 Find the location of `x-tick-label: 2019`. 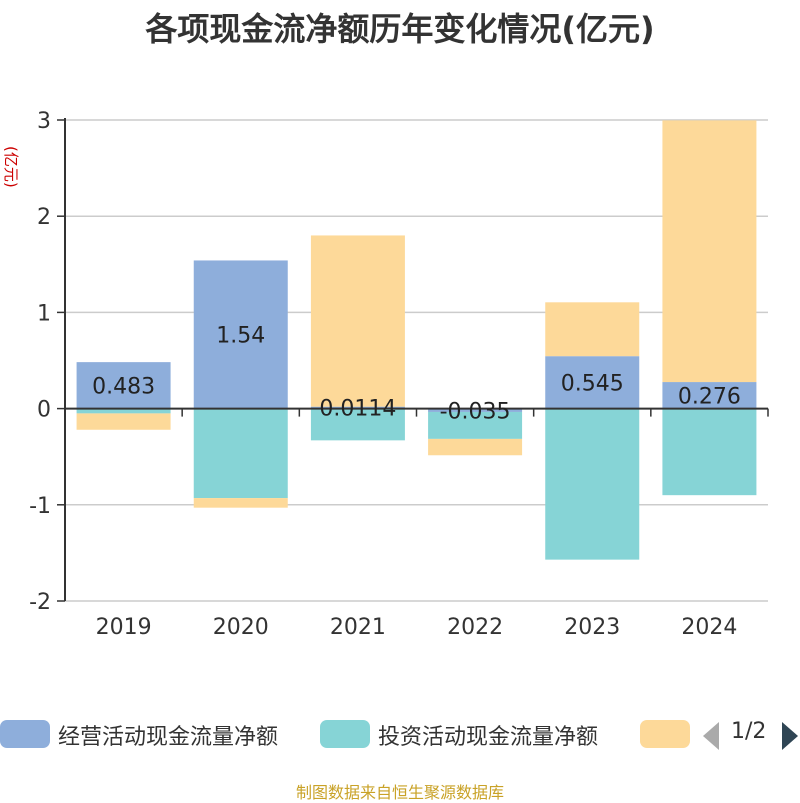

x-tick-label: 2019 is located at coordinates (124, 627).